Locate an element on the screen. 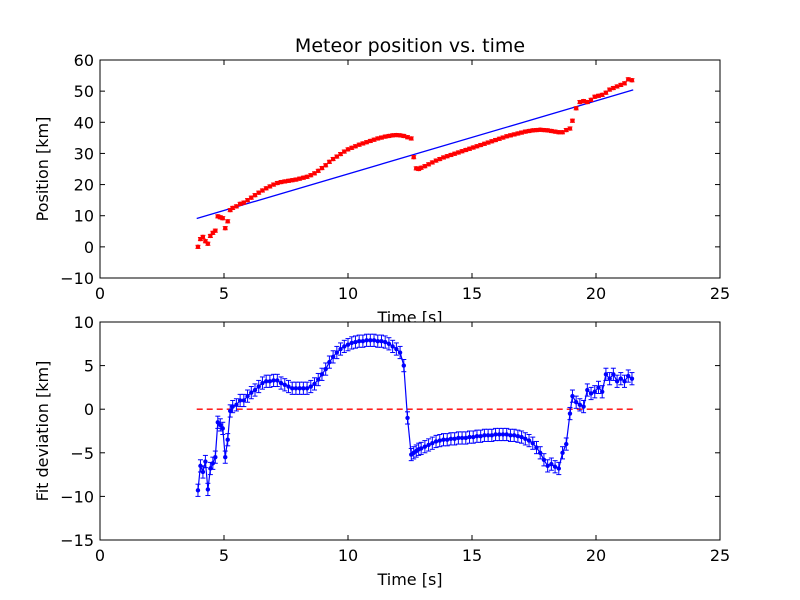 Image resolution: width=800 pixels, height=600 pixels. position-plot-ylabel: Position [km] is located at coordinates (42, 169).